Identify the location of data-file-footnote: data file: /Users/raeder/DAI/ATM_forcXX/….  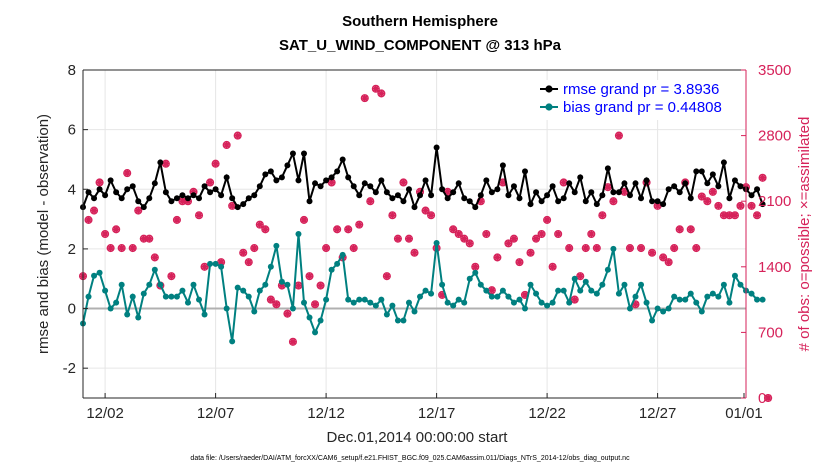
(410, 458).